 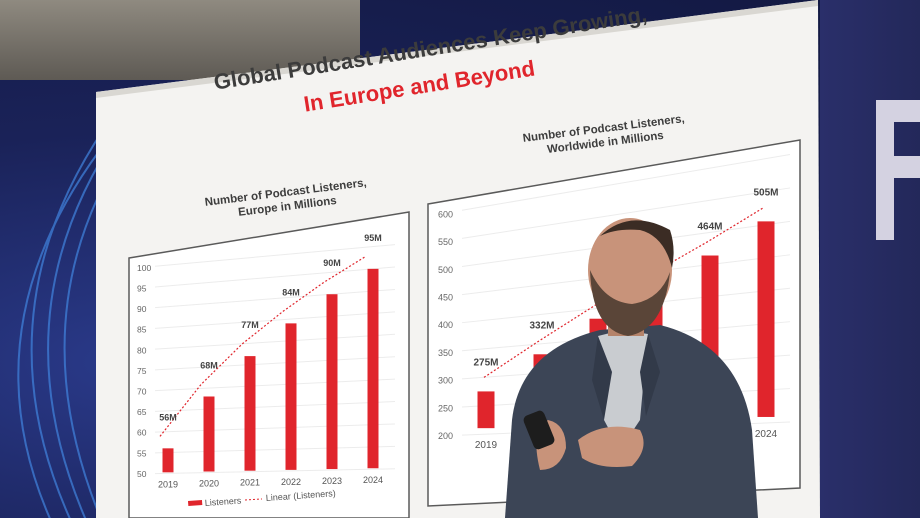 What do you see at coordinates (142, 412) in the screenshot?
I see `y-tick-label: 65` at bounding box center [142, 412].